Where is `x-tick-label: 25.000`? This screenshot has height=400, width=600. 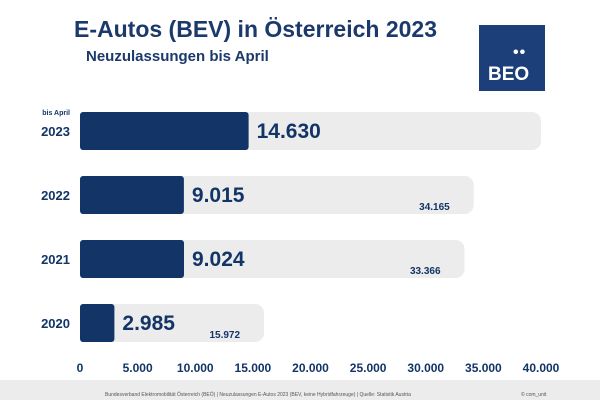 x-tick-label: 25.000 is located at coordinates (368, 368).